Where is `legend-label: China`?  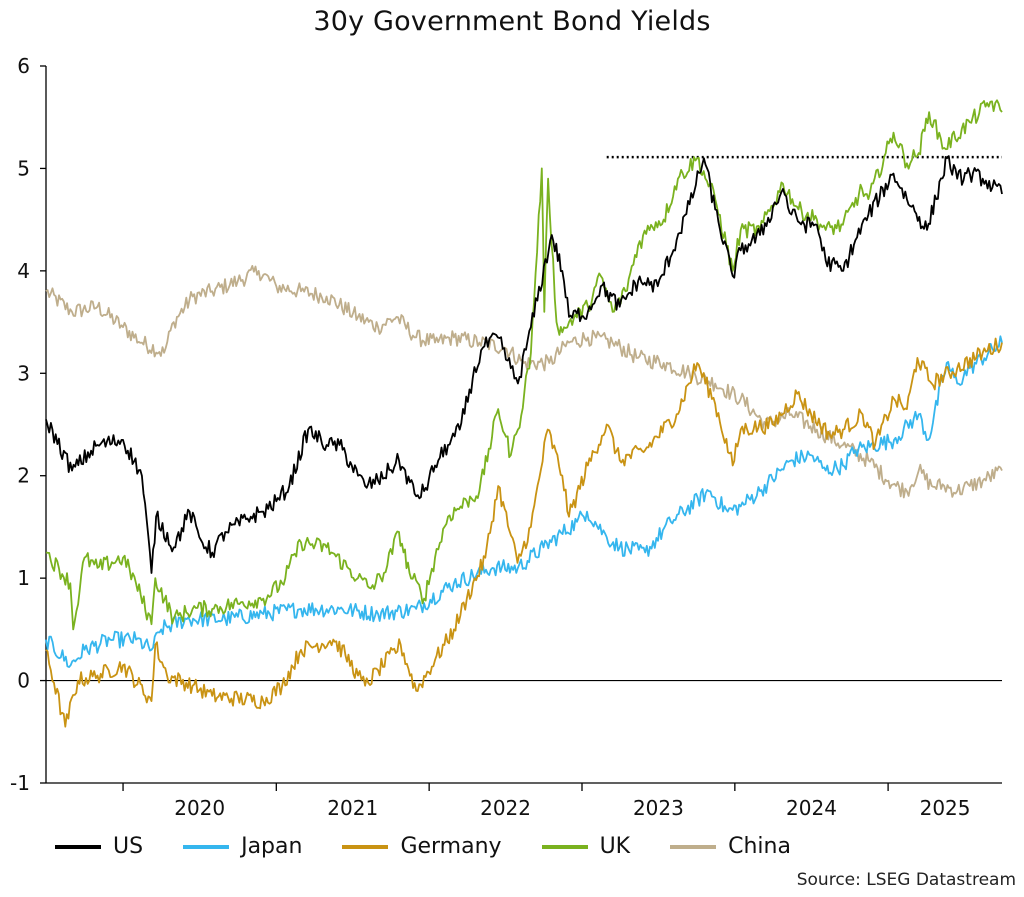 legend-label: China is located at coordinates (759, 846).